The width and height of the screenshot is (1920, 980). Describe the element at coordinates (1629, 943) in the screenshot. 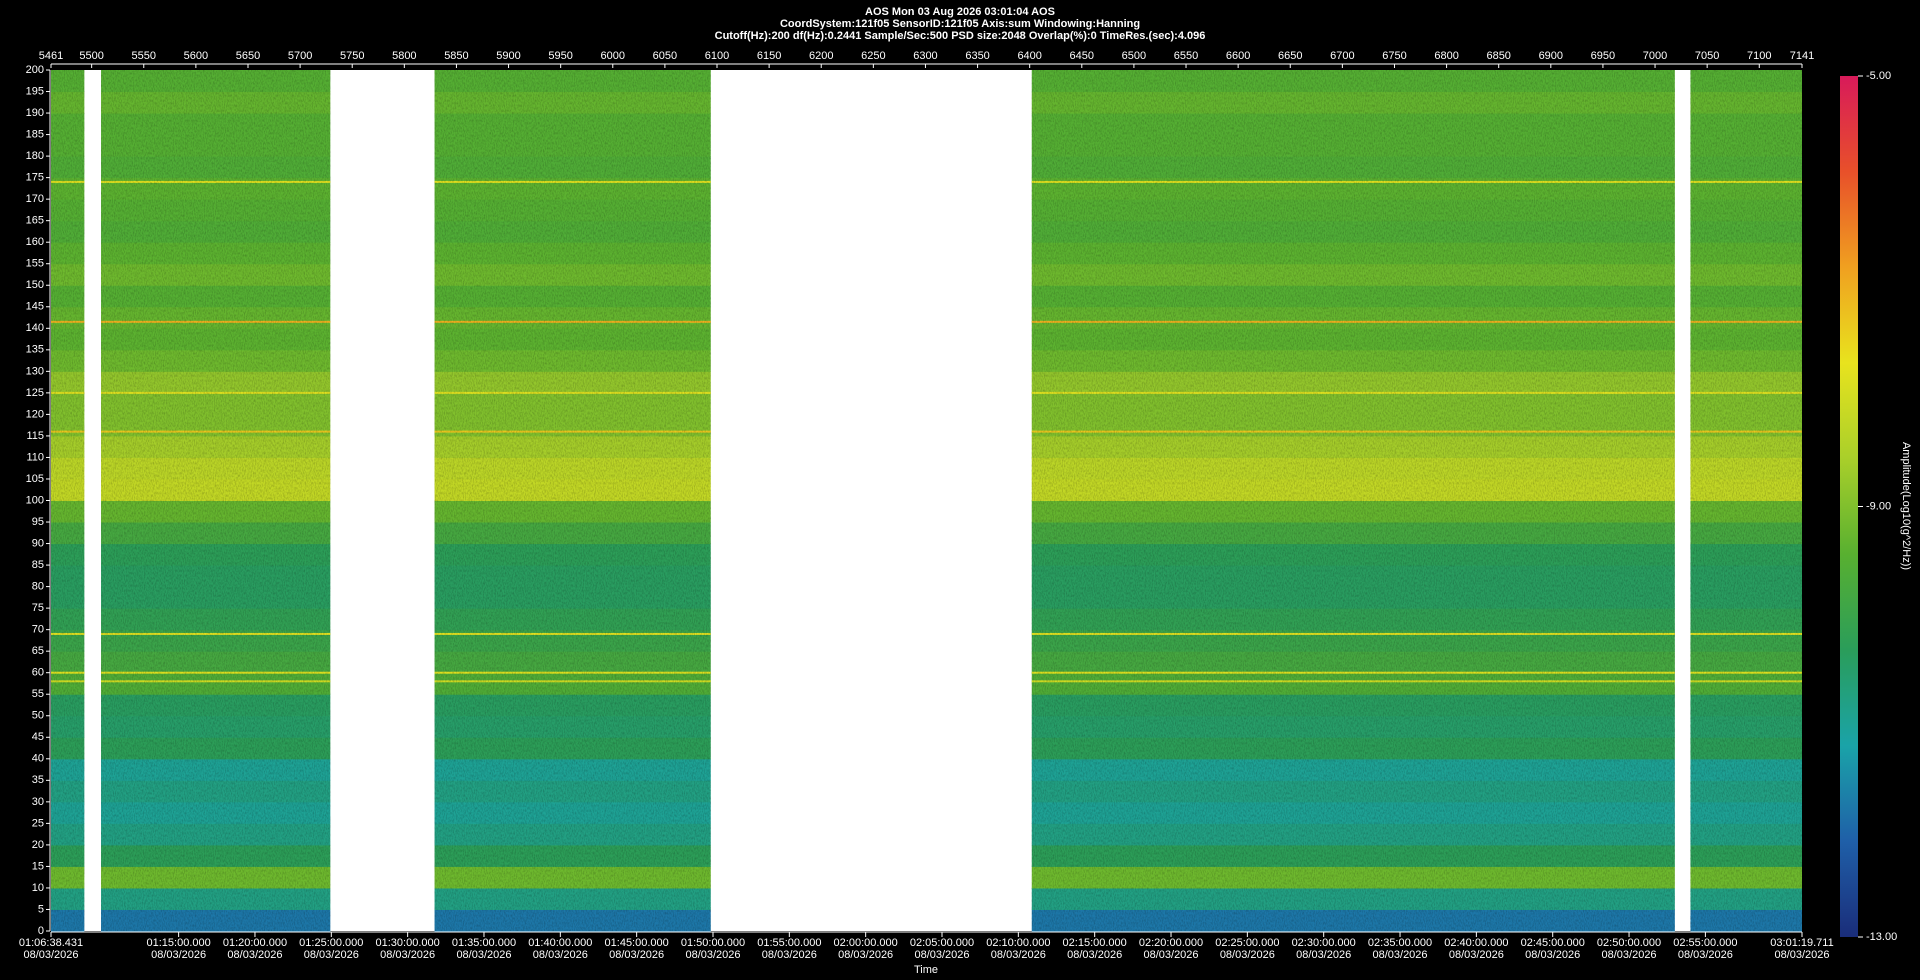

I see `x2-tick-label: 02:50:00.000` at that location.